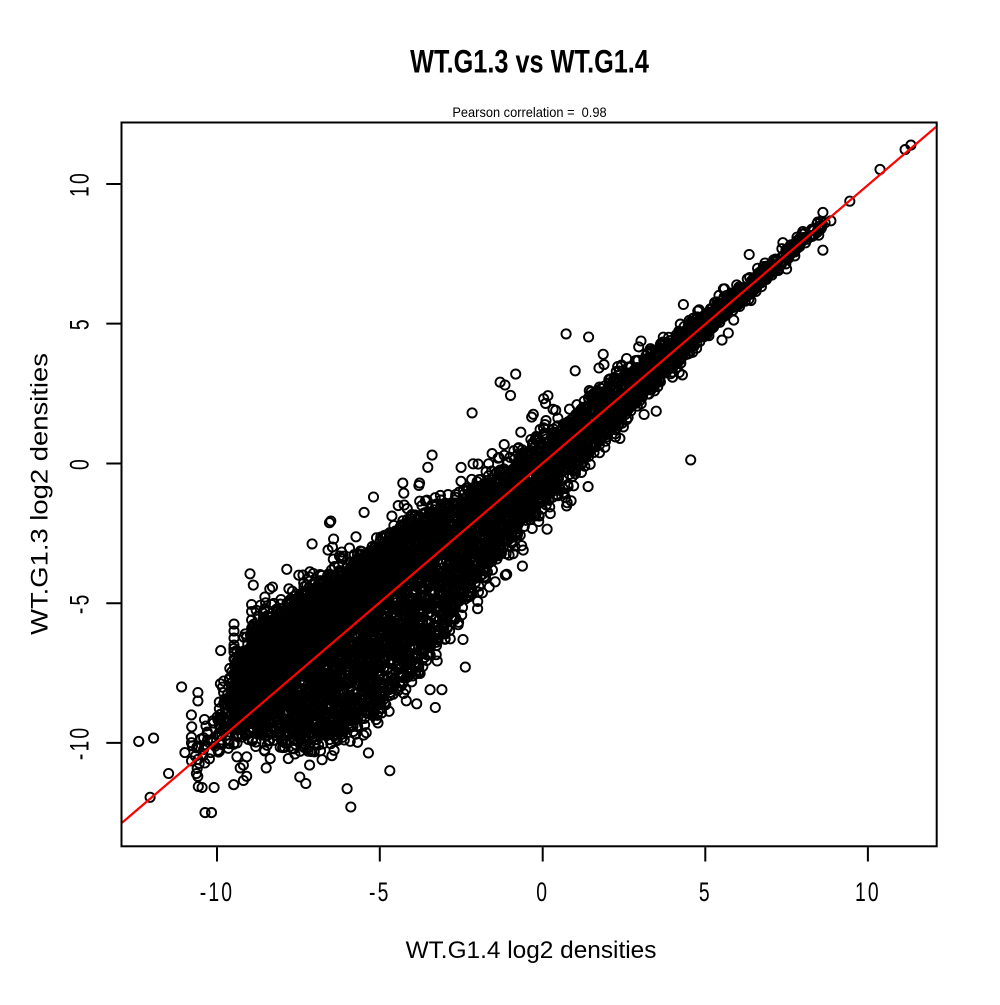  What do you see at coordinates (531, 950) in the screenshot?
I see `svg-text: WT.G1.4 log2 densities` at bounding box center [531, 950].